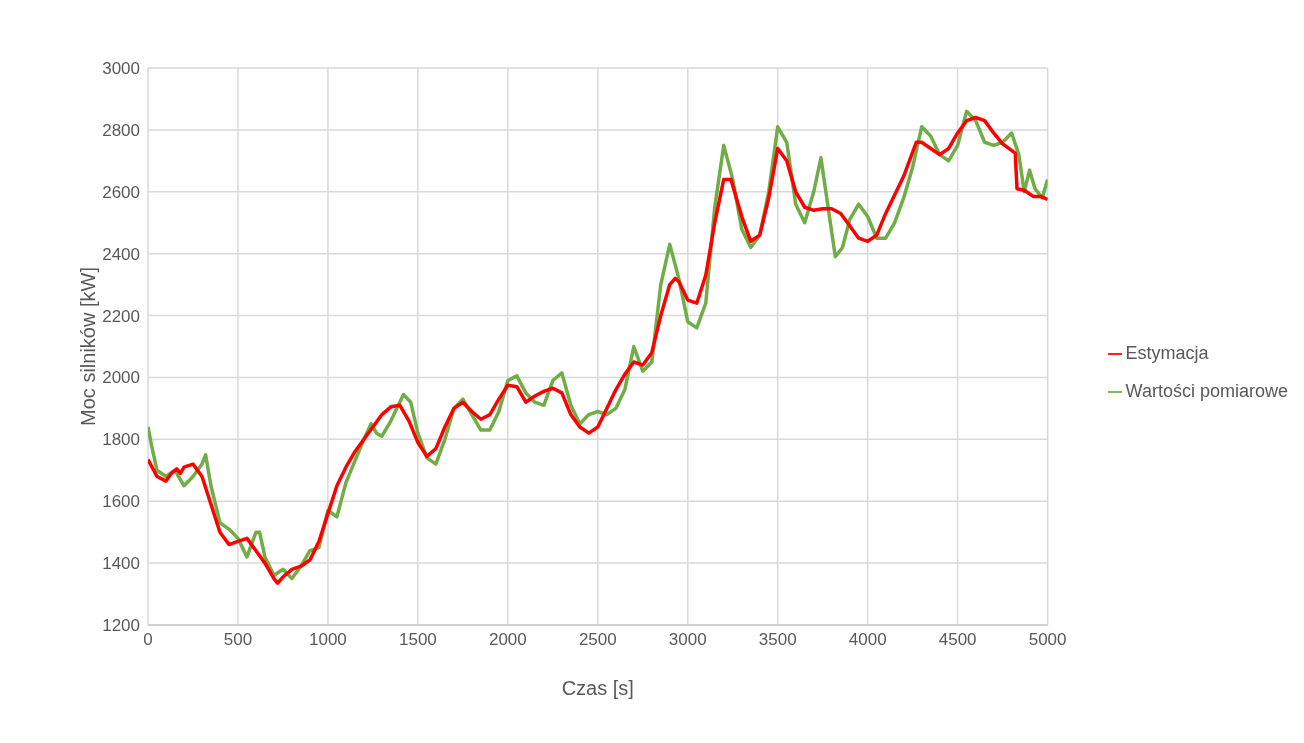 The height and width of the screenshot is (743, 1304). What do you see at coordinates (121, 192) in the screenshot?
I see `y-tick-label: 2600` at bounding box center [121, 192].